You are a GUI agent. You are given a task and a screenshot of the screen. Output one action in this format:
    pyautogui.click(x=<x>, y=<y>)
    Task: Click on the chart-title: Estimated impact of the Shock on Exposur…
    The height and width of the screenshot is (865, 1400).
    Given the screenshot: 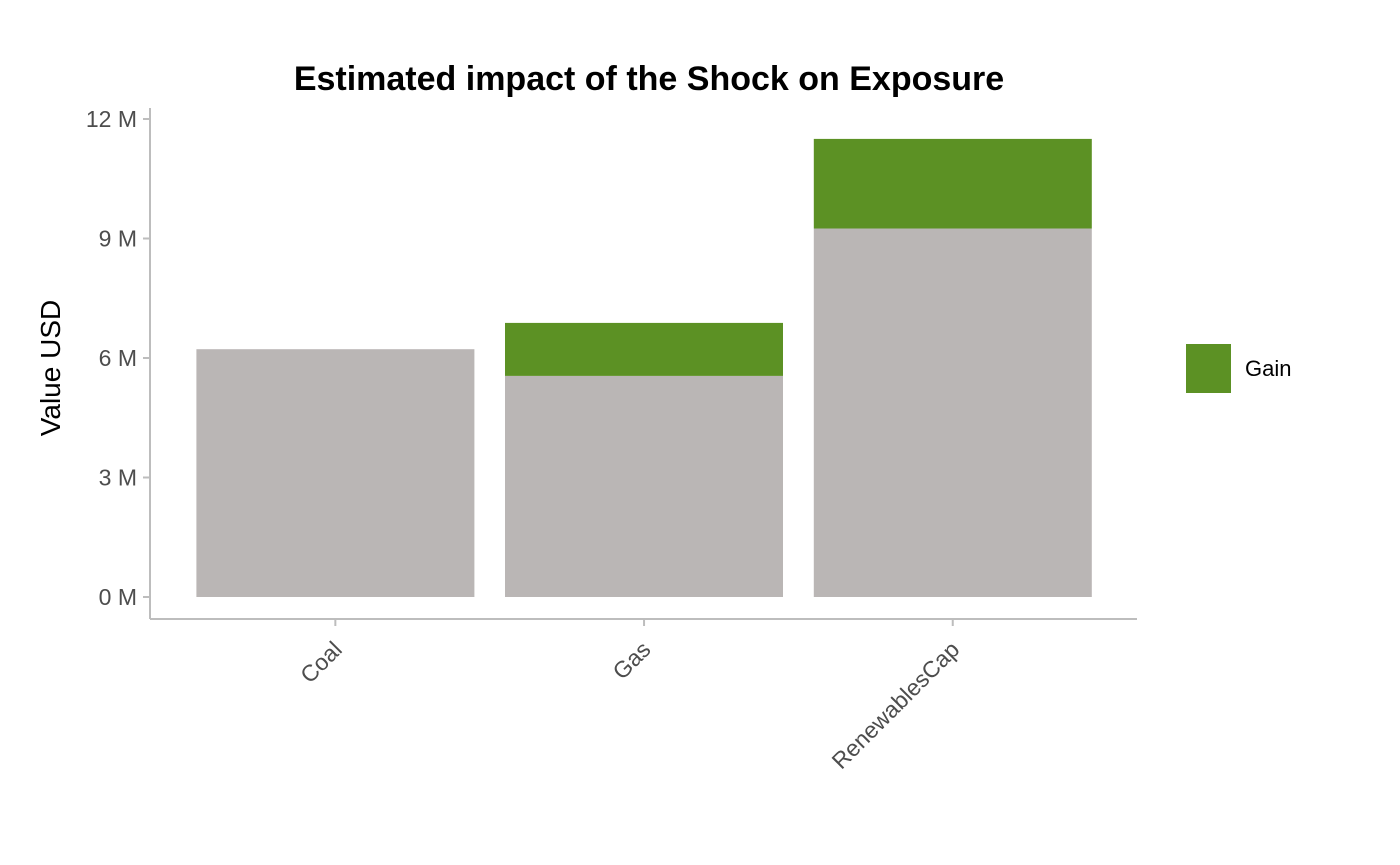 What is the action you would take?
    pyautogui.click(x=649, y=79)
    